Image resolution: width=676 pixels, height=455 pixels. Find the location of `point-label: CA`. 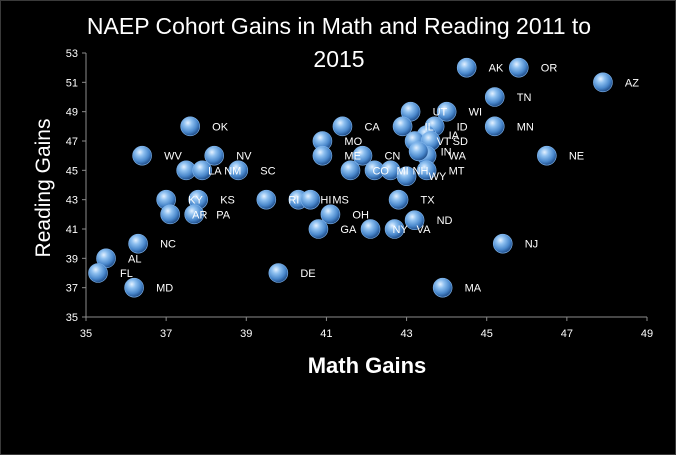

point-label: CA is located at coordinates (372, 127).